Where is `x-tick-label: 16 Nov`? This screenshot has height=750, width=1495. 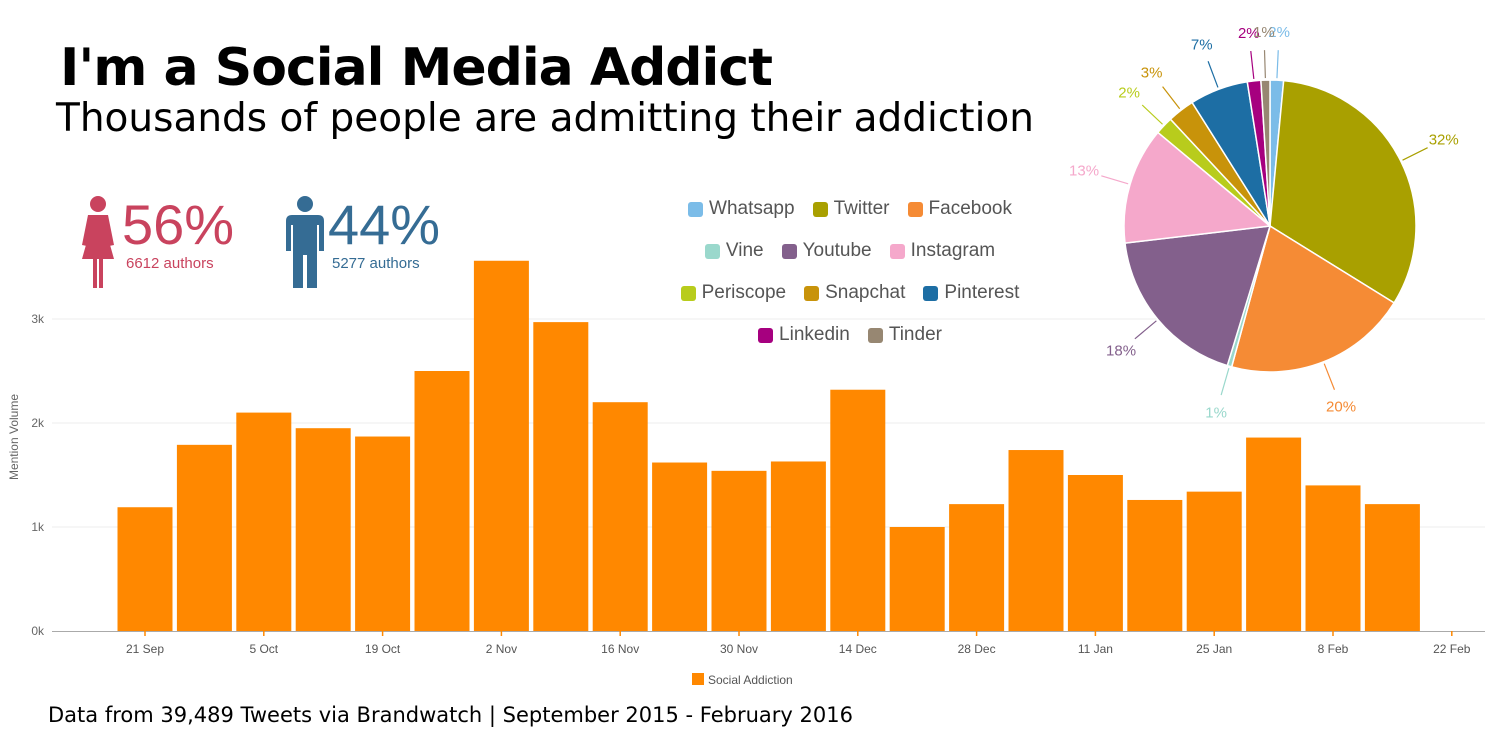
x-tick-label: 16 Nov is located at coordinates (620, 649).